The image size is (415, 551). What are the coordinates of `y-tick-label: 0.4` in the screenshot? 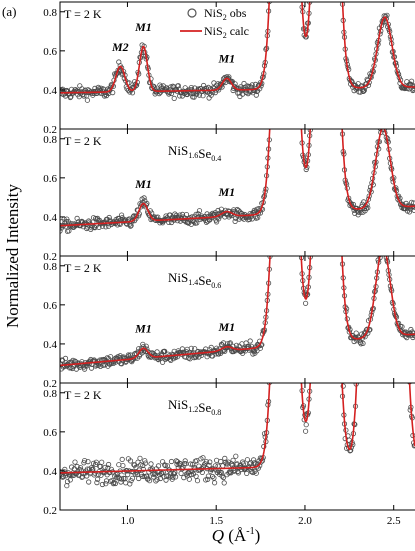 It's located at (50, 91).